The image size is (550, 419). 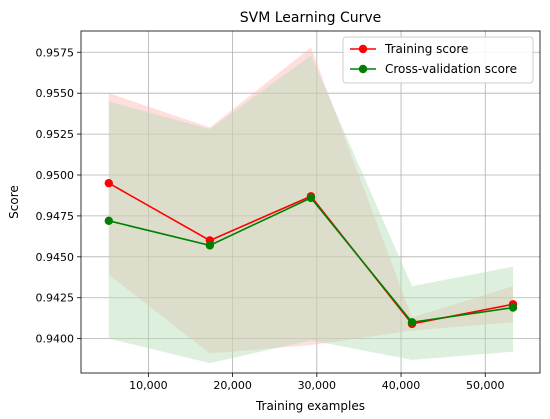 I want to click on legend-label-0: Training score, so click(x=426, y=49).